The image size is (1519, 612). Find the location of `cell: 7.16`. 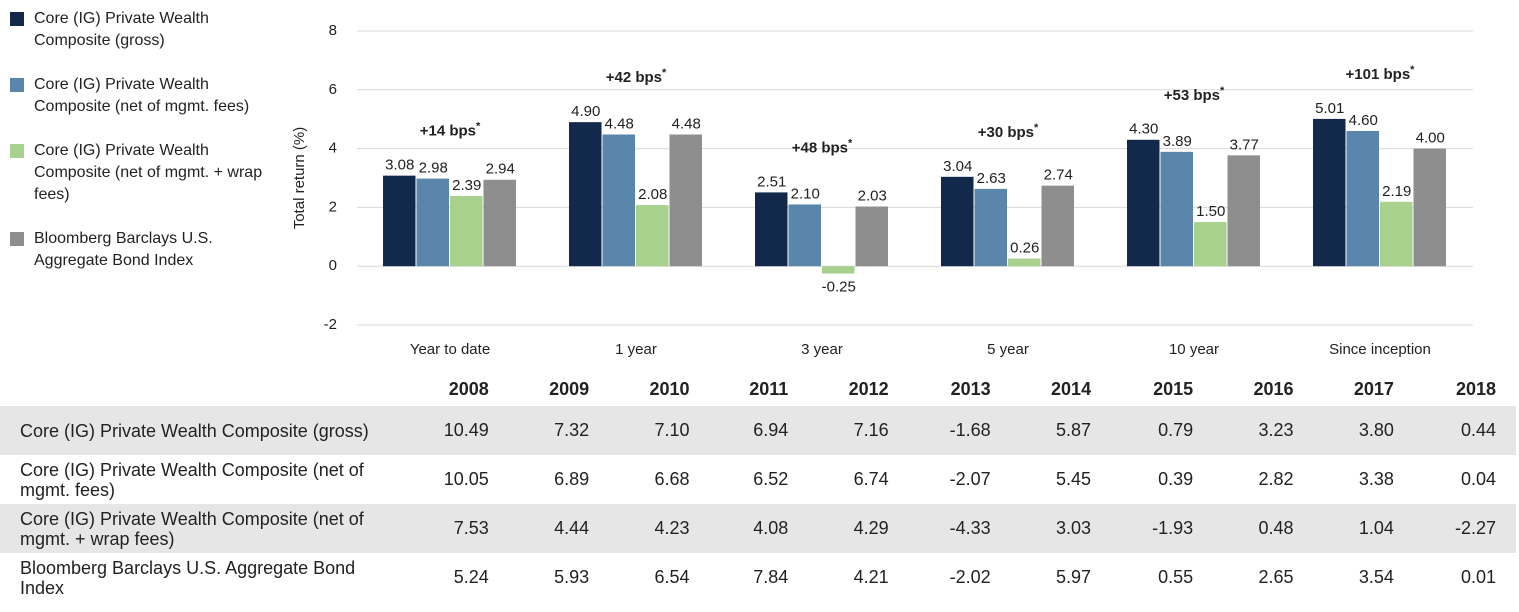

cell: 7.16 is located at coordinates (858, 430).